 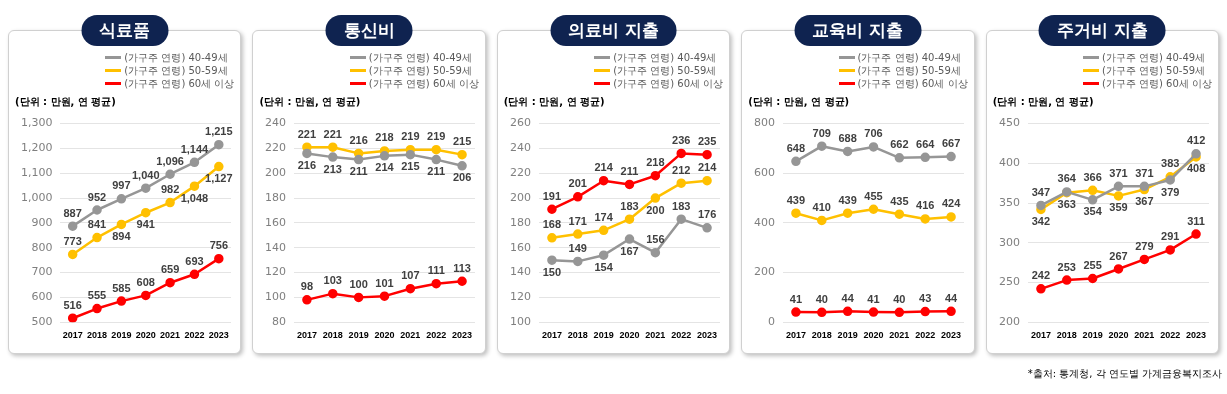 I want to click on data-label: 424, so click(x=952, y=203).